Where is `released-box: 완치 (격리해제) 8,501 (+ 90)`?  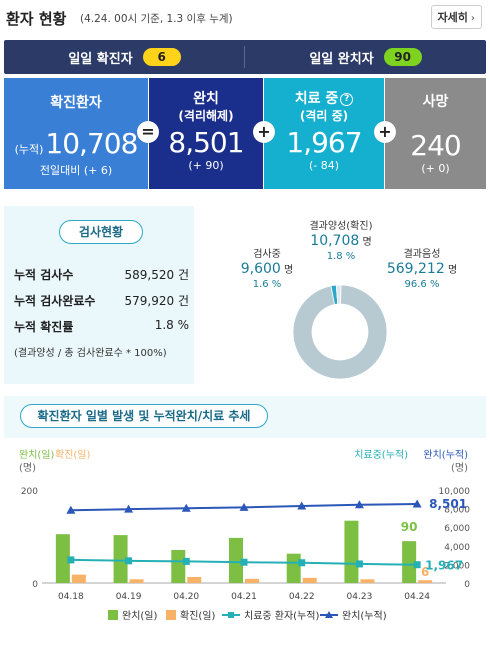
released-box: 완치 (격리해제) 8,501 (+ 90) is located at coordinates (206, 133).